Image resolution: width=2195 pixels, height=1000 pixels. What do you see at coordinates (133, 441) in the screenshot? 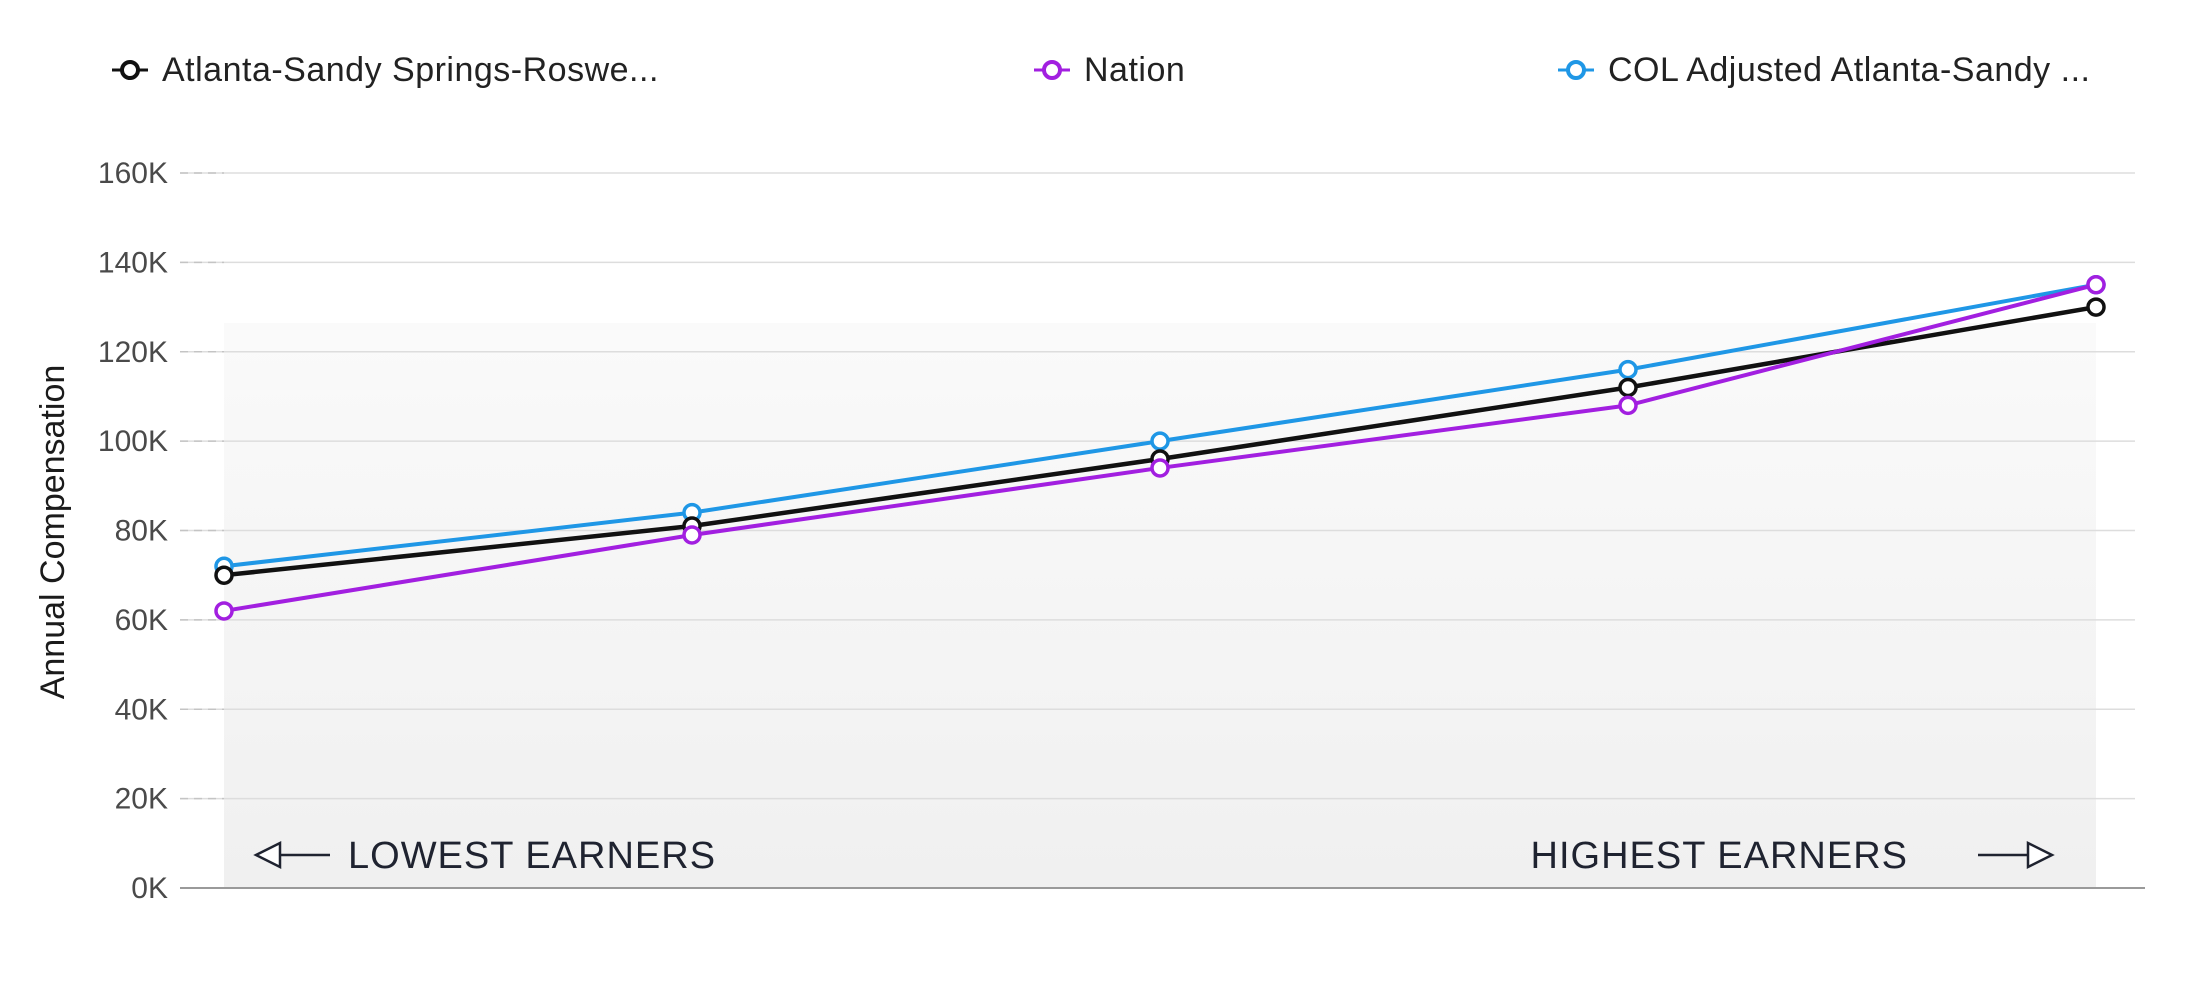
I see `y-tick-label: 100K` at bounding box center [133, 441].